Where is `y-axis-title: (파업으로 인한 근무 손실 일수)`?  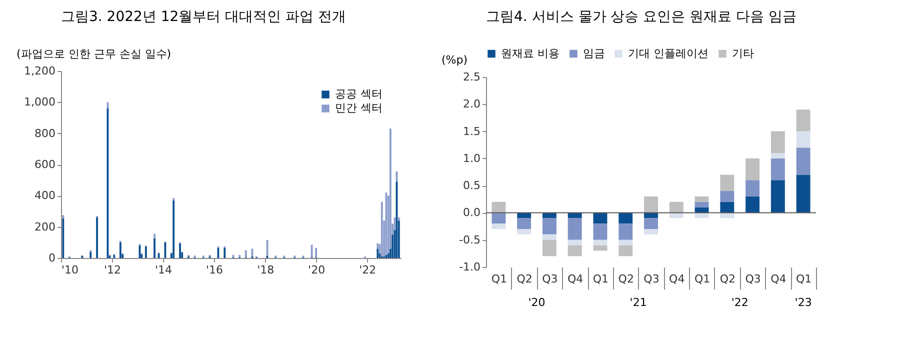 y-axis-title: (파업으로 인한 근무 손실 일수) is located at coordinates (94, 54).